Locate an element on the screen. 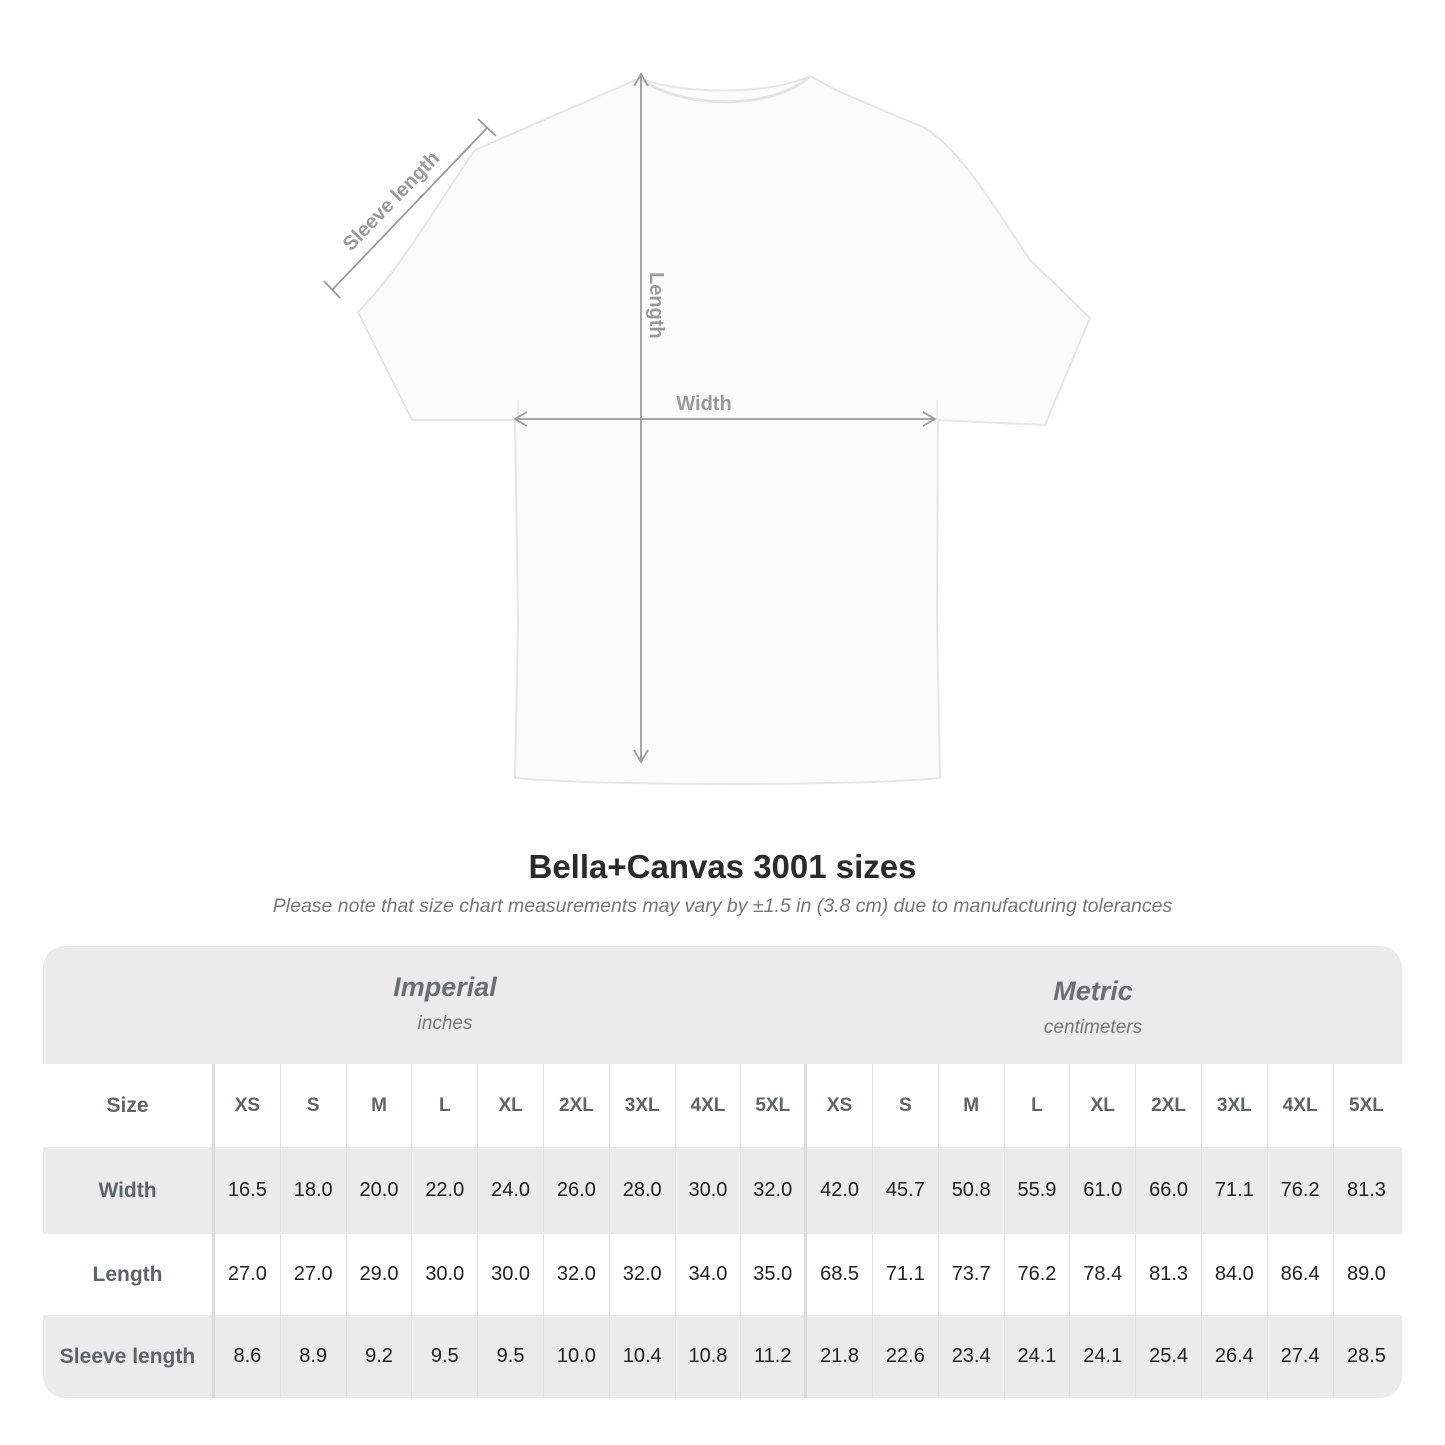 This screenshot has width=1445, height=1445. table-cell: 27.4 is located at coordinates (1301, 1356).